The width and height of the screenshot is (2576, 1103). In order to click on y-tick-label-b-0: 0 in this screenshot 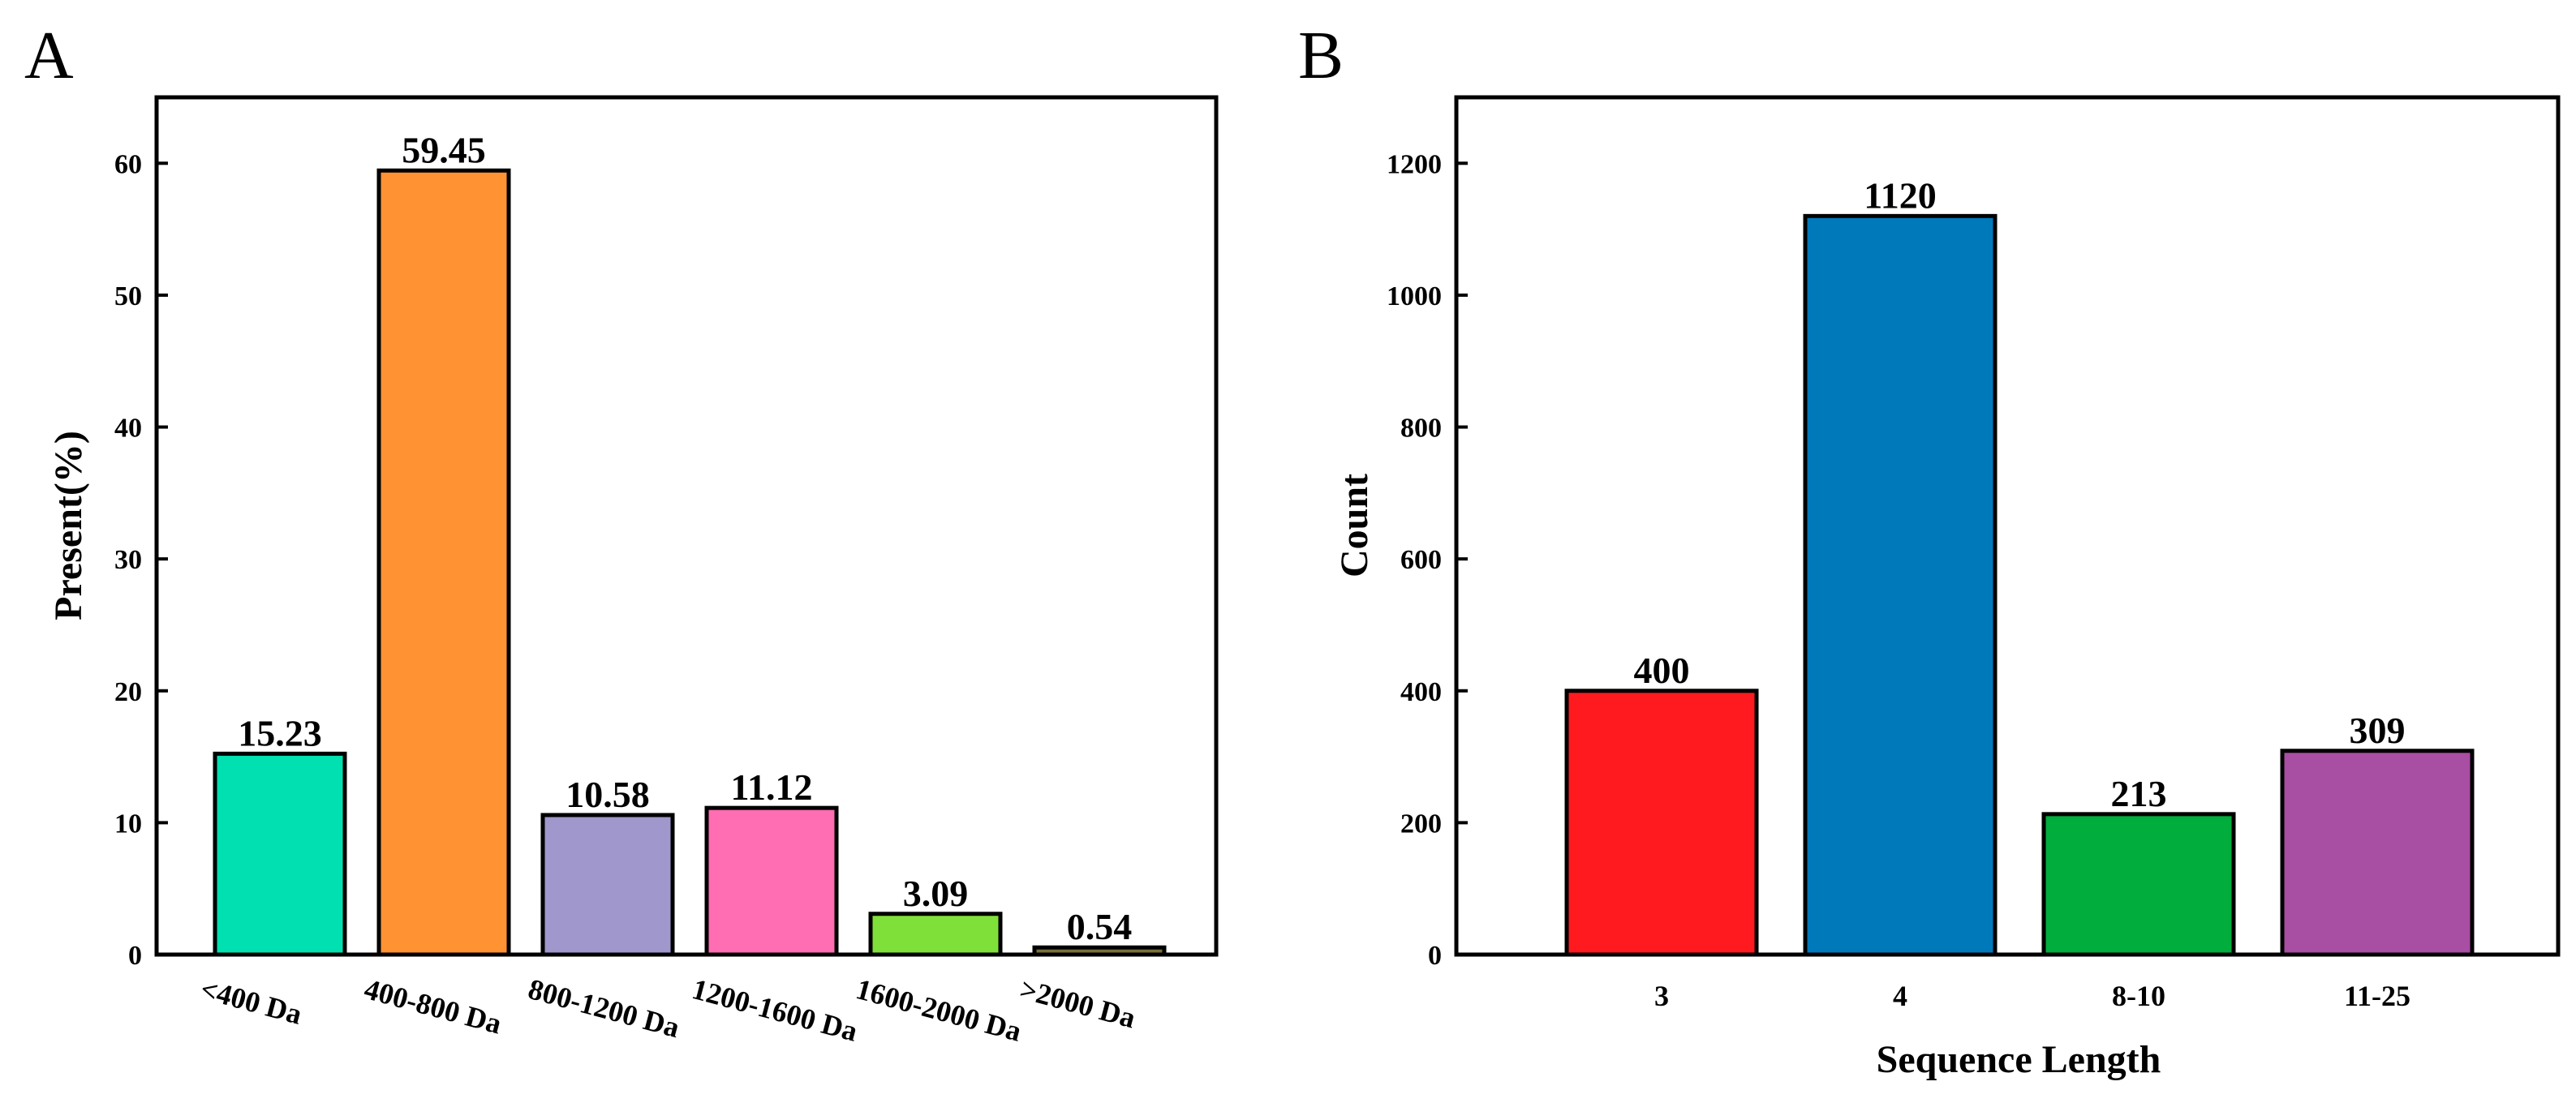, I will do `click(1435, 956)`.